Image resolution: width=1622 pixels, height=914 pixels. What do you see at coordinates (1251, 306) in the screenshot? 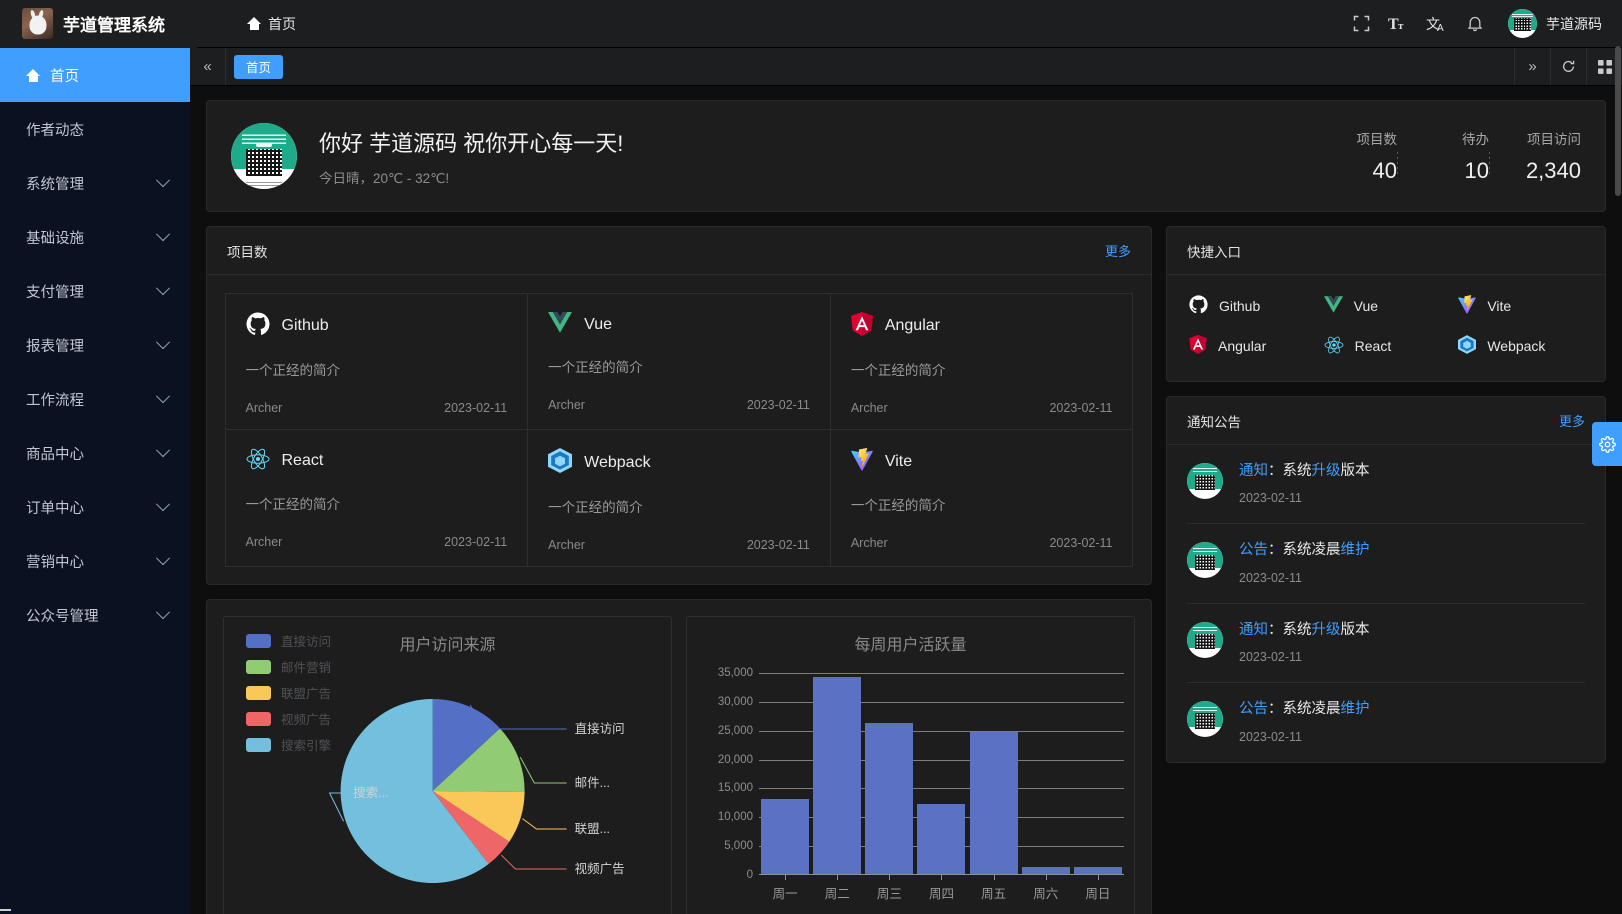
I see `quick-entry-github: Github` at bounding box center [1251, 306].